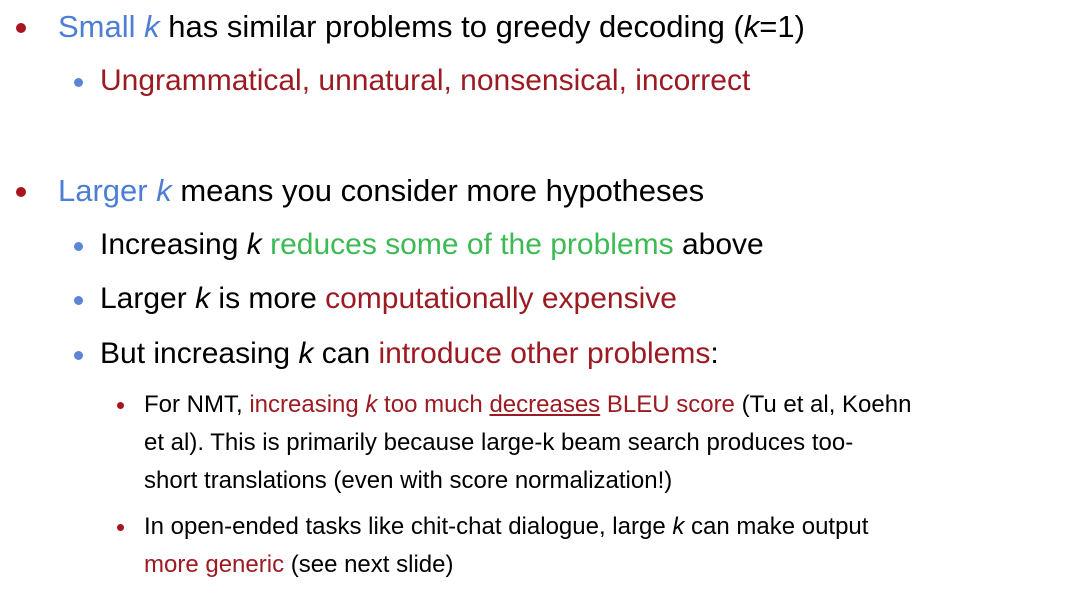 This screenshot has height=603, width=1065. What do you see at coordinates (346, 353) in the screenshot?
I see `text: can` at bounding box center [346, 353].